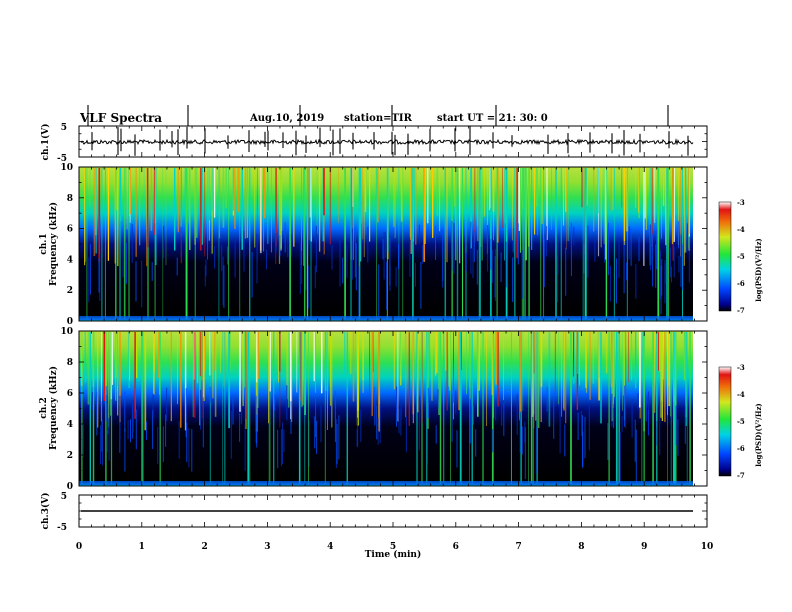 The image size is (792, 612). What do you see at coordinates (79, 547) in the screenshot?
I see `time-tick-label: 0` at bounding box center [79, 547].